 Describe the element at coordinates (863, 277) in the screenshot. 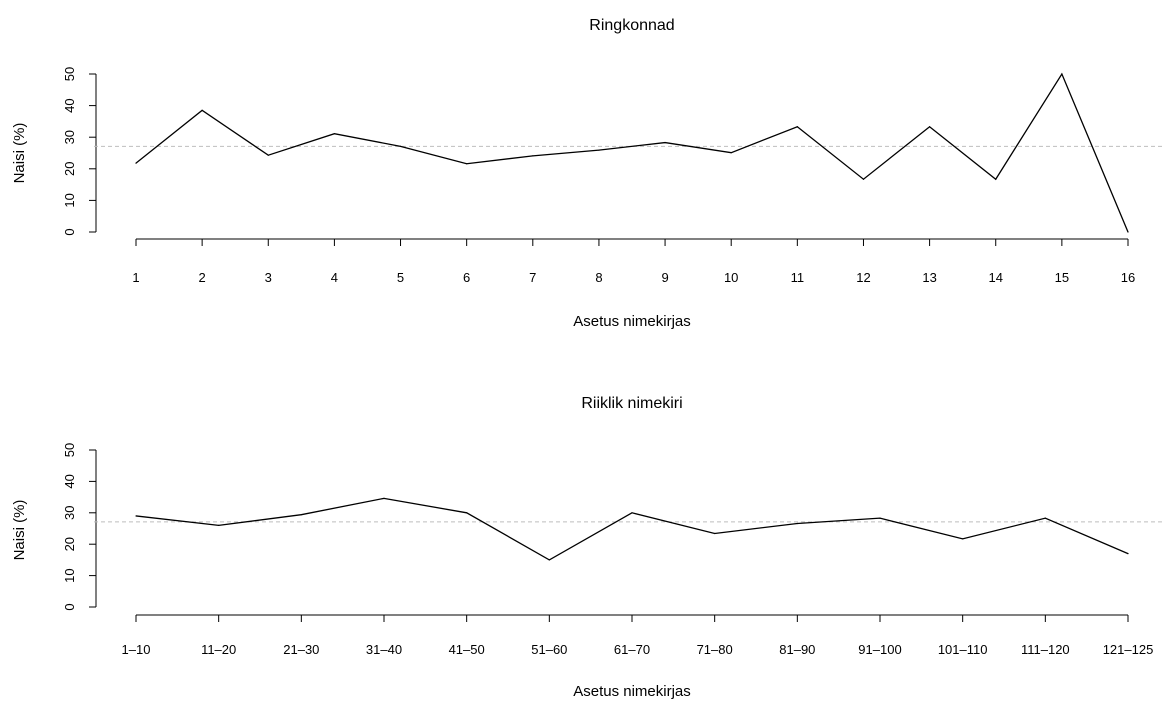

I see `x-tick-label: 12` at that location.